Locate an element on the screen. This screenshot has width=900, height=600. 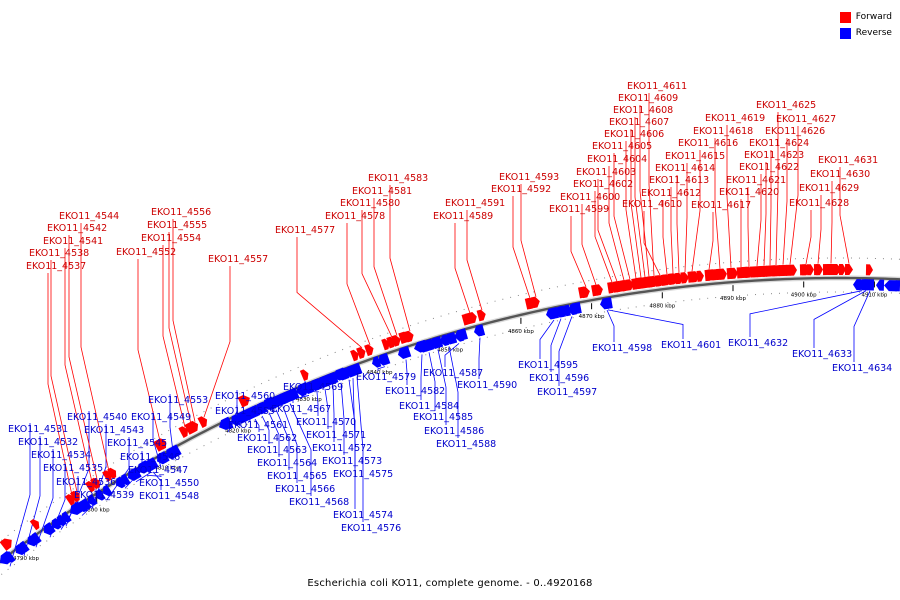
legend-reverse: Reverse is located at coordinates (865, 33).